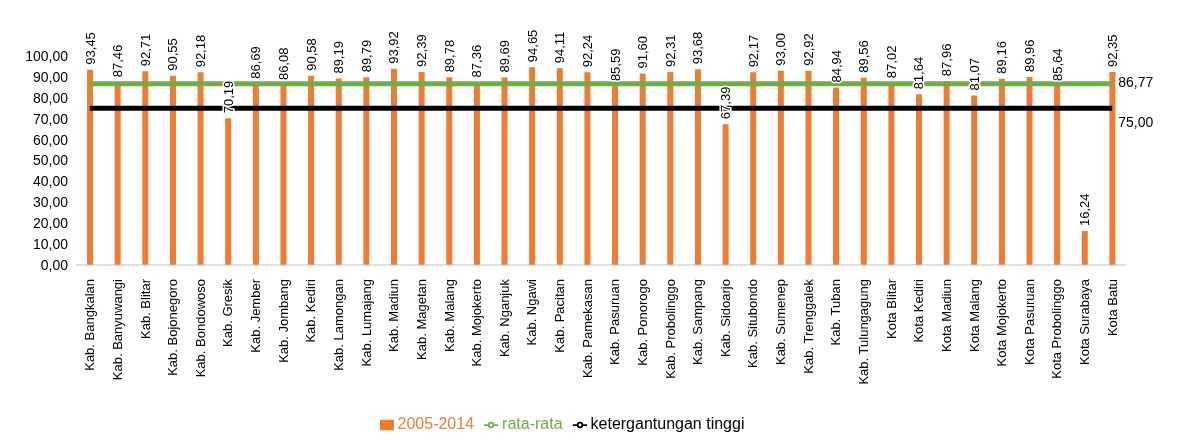 The height and width of the screenshot is (441, 1194). I want to click on data-label: 89,19, so click(339, 57).